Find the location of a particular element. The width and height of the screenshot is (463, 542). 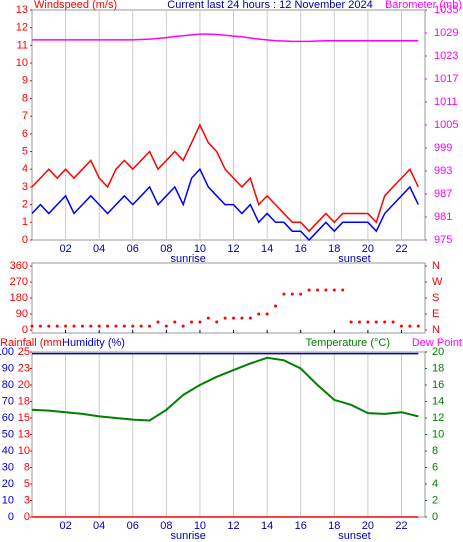

tick-label: 987 is located at coordinates (443, 194).